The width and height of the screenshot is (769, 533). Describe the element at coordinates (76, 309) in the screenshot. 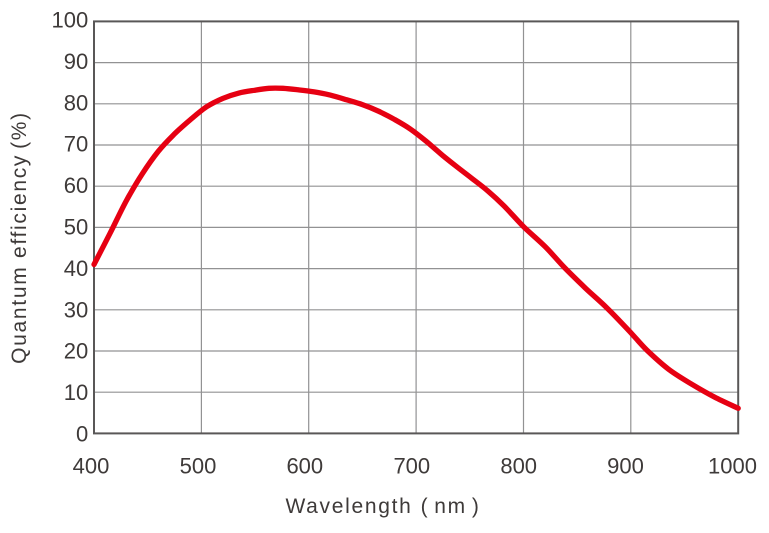

I see `svg-text: 30` at that location.